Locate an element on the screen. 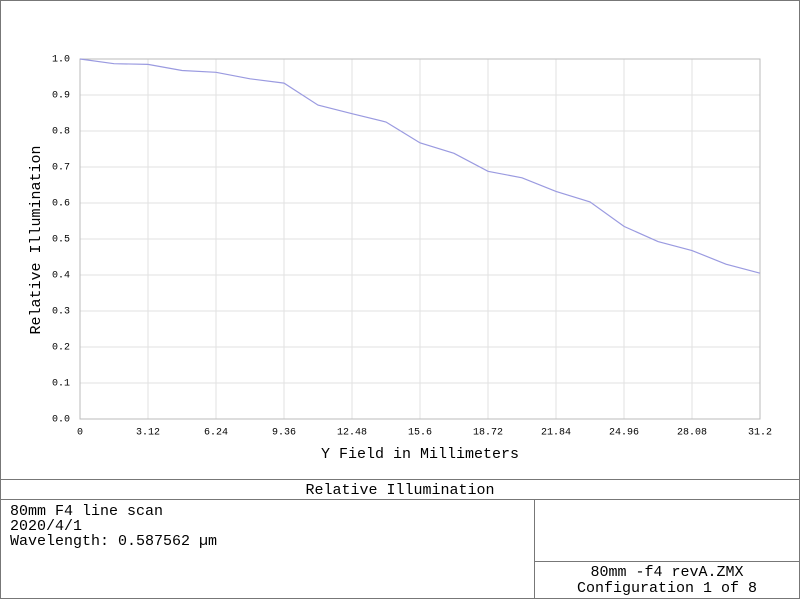  x-tick-label: 6.24 is located at coordinates (216, 433).